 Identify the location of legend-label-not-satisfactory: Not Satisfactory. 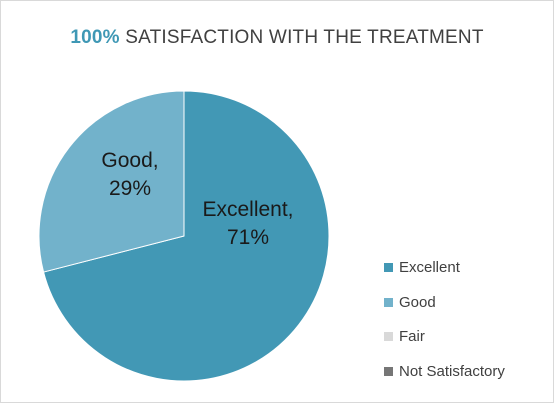
(452, 371).